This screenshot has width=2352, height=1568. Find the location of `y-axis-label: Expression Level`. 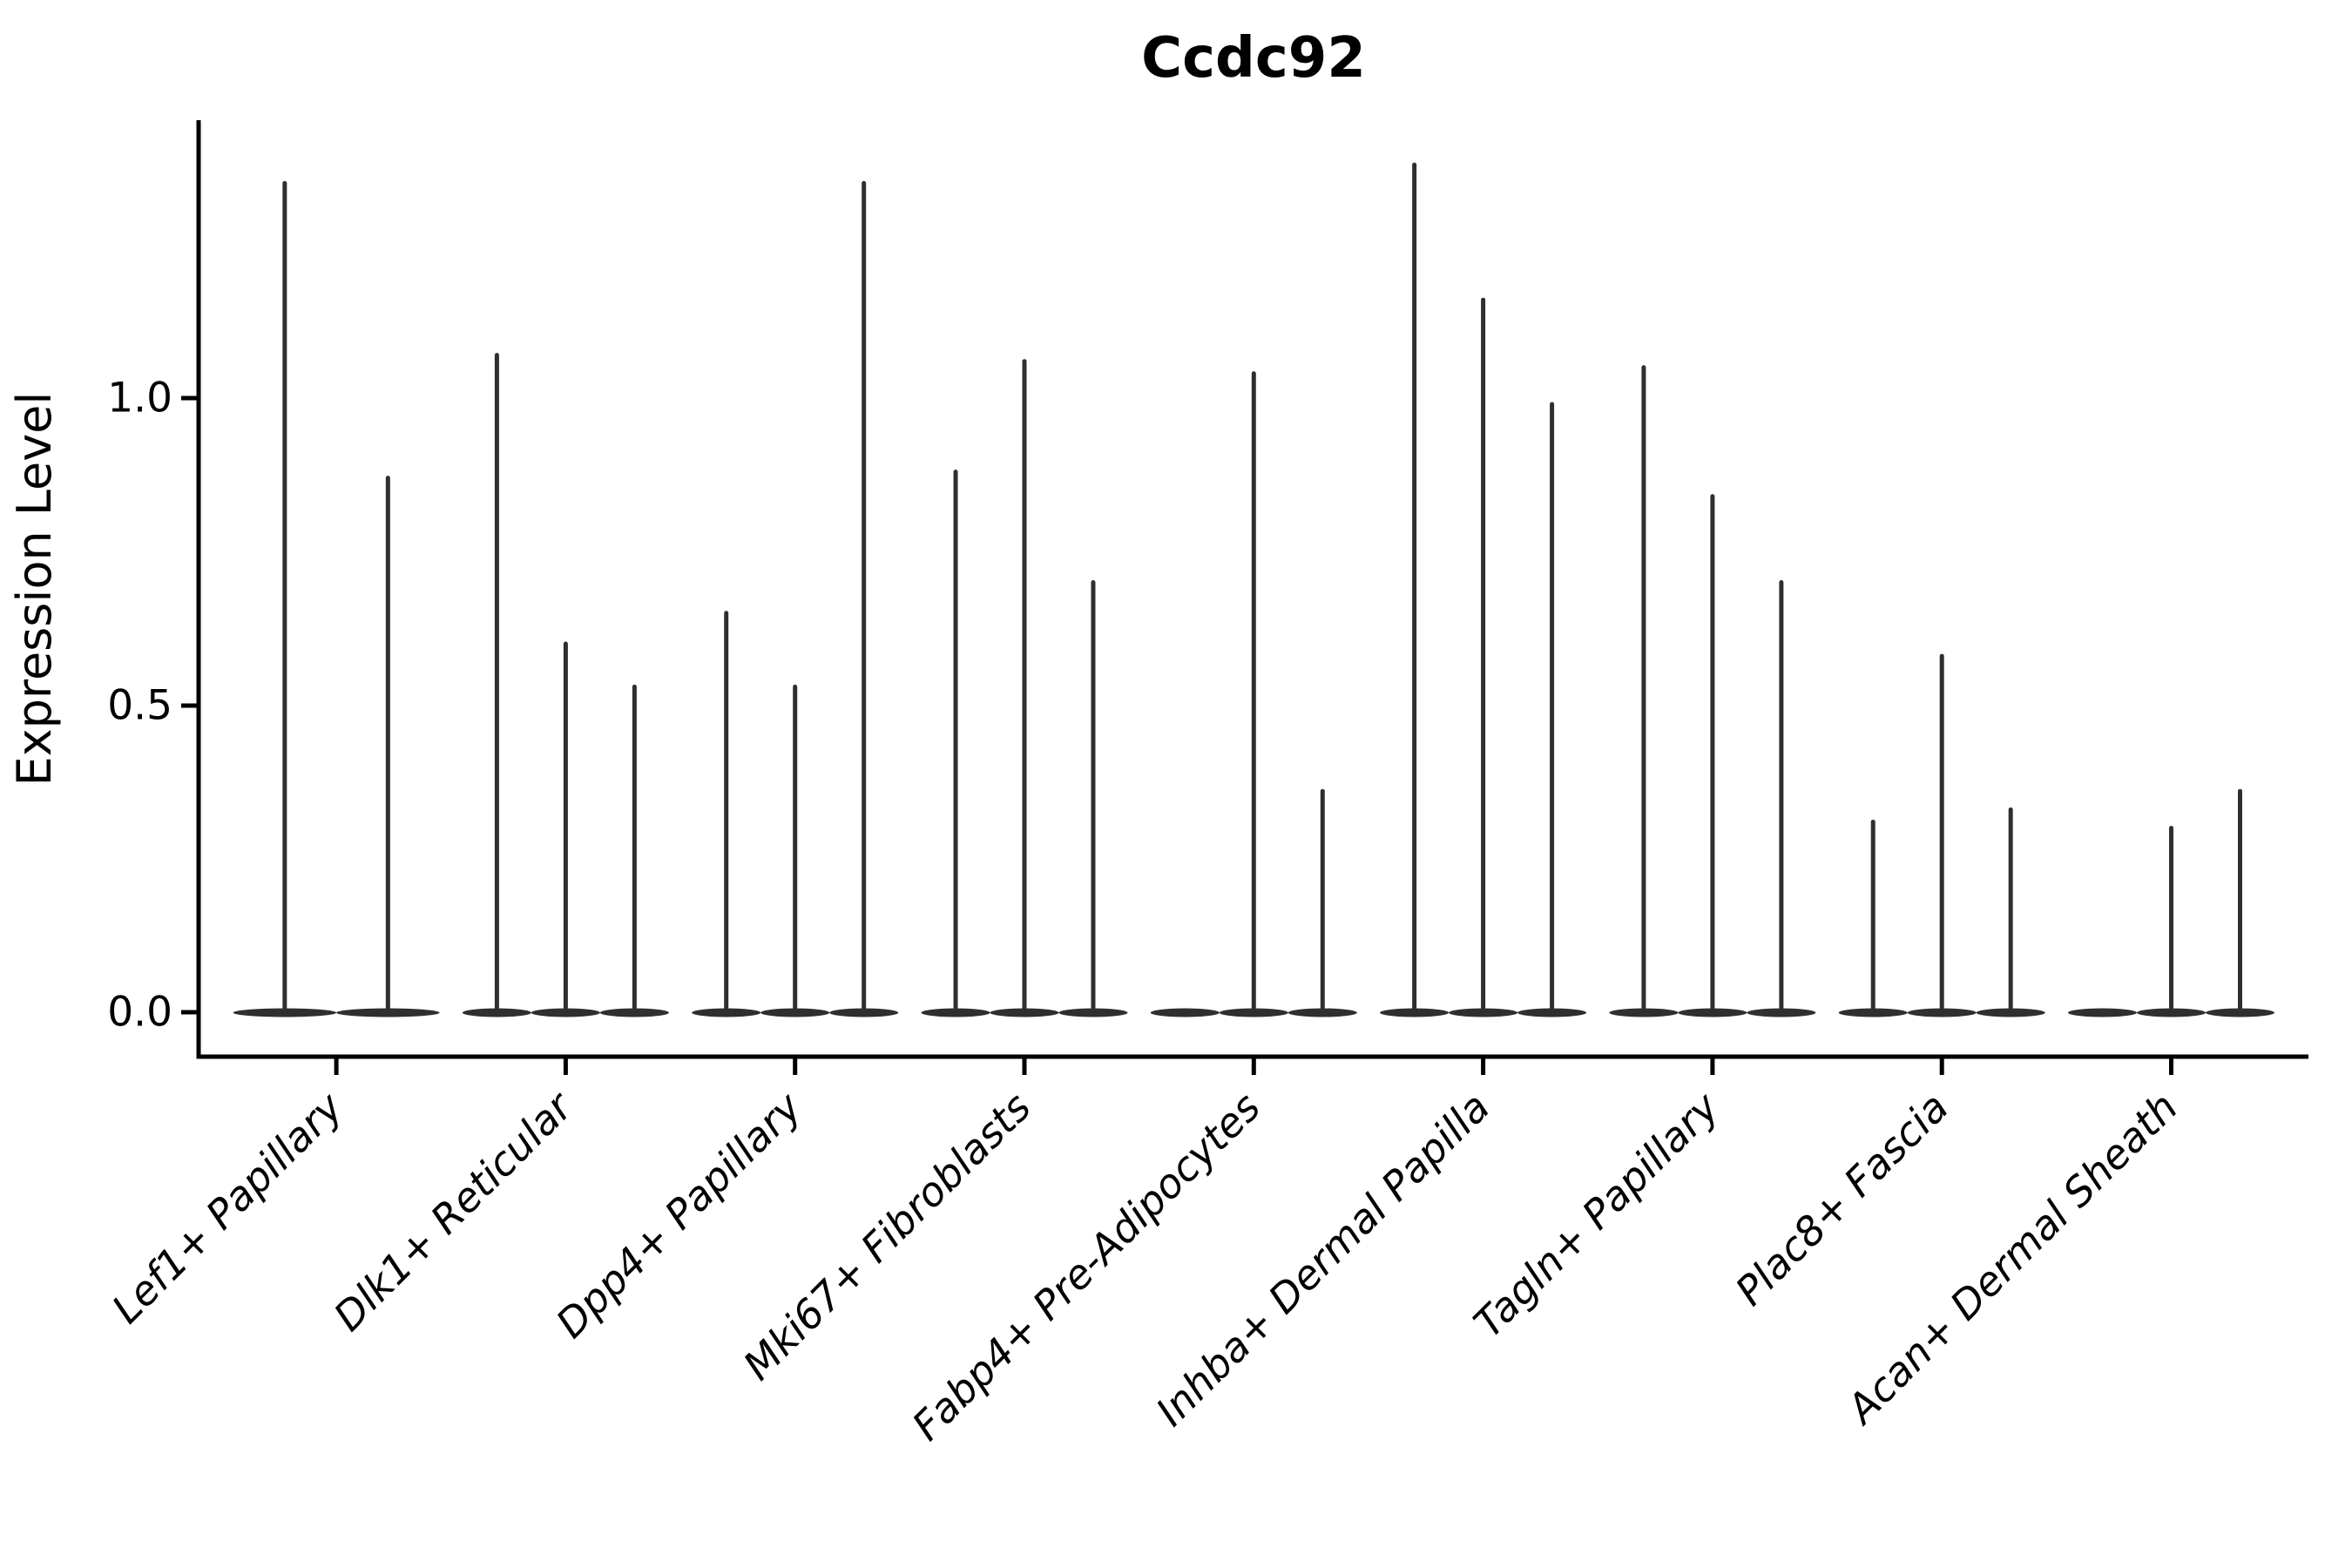

y-axis-label: Expression Level is located at coordinates (34, 589).